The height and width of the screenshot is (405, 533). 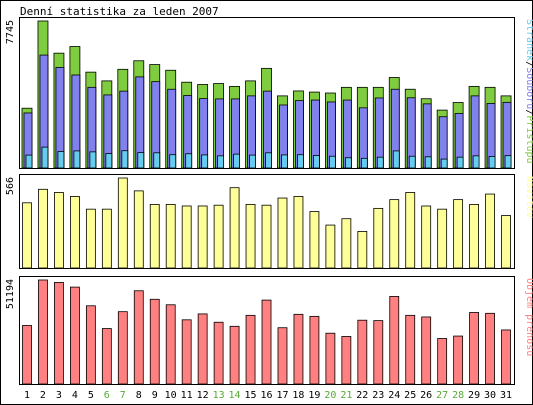 I want to click on bar-Návštěv-day-6, so click(x=106, y=238).